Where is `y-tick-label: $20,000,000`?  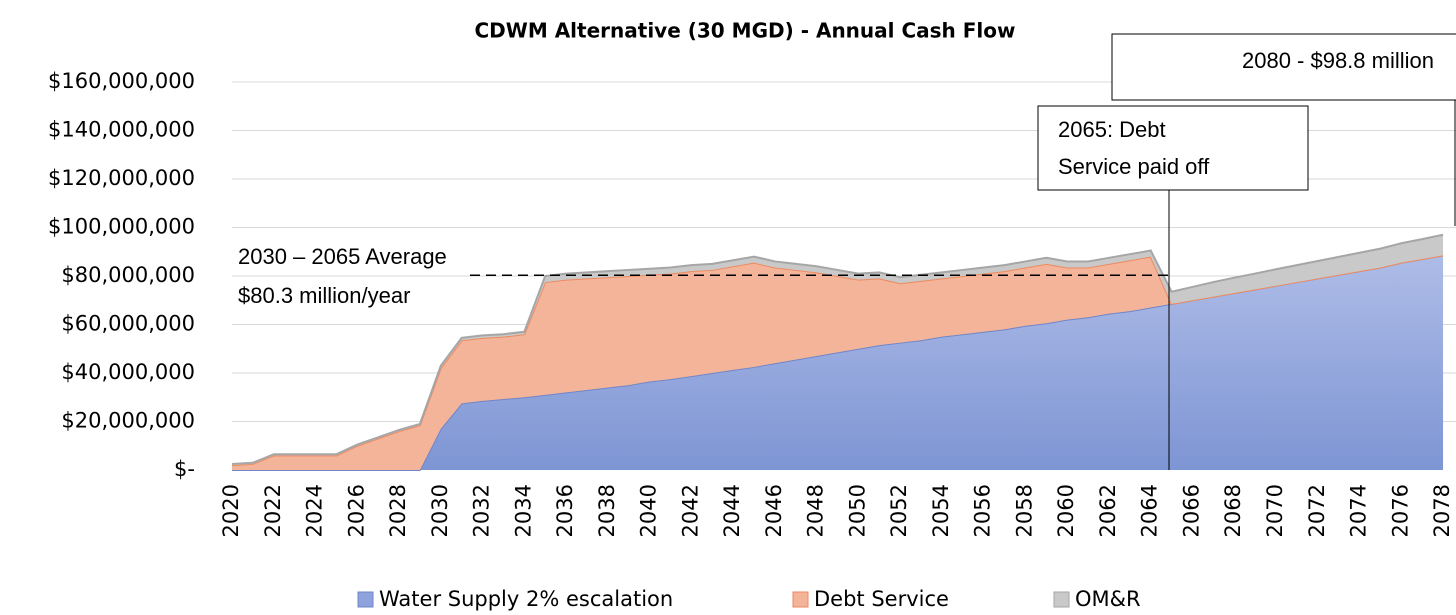
y-tick-label: $20,000,000 is located at coordinates (128, 421).